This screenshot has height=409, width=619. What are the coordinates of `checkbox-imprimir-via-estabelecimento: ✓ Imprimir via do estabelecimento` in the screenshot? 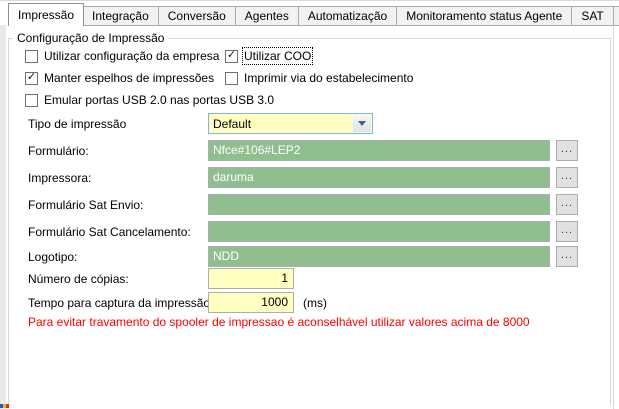 It's located at (319, 78).